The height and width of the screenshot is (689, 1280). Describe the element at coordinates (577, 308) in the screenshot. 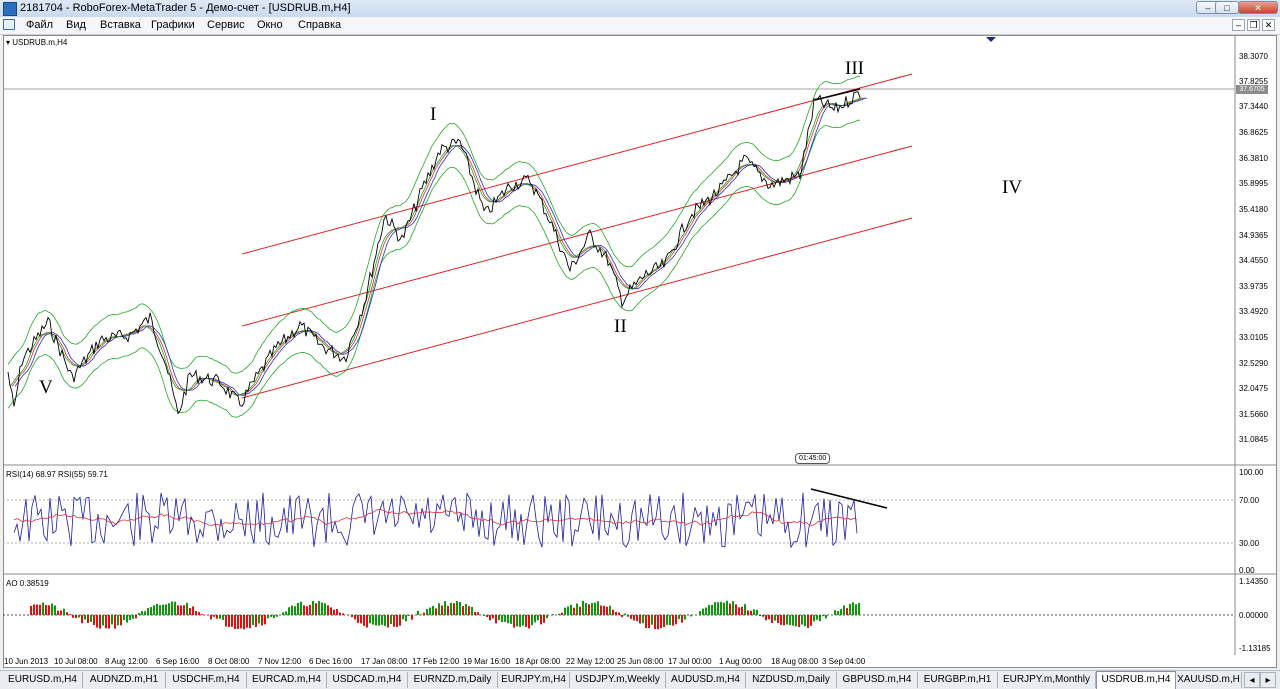

I see `channel-lower-line` at that location.